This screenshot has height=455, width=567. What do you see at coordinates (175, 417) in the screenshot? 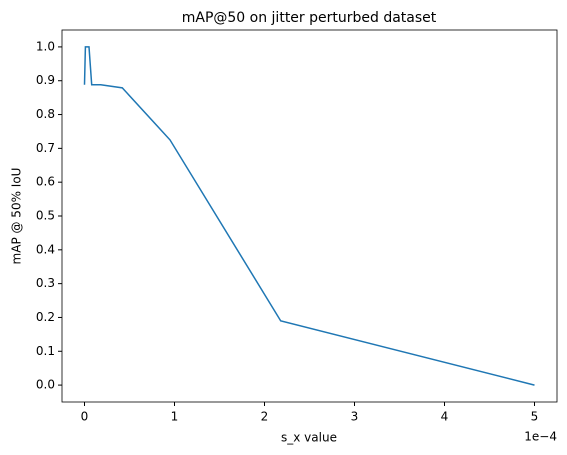
I see `x-tick-label: 1` at bounding box center [175, 417].